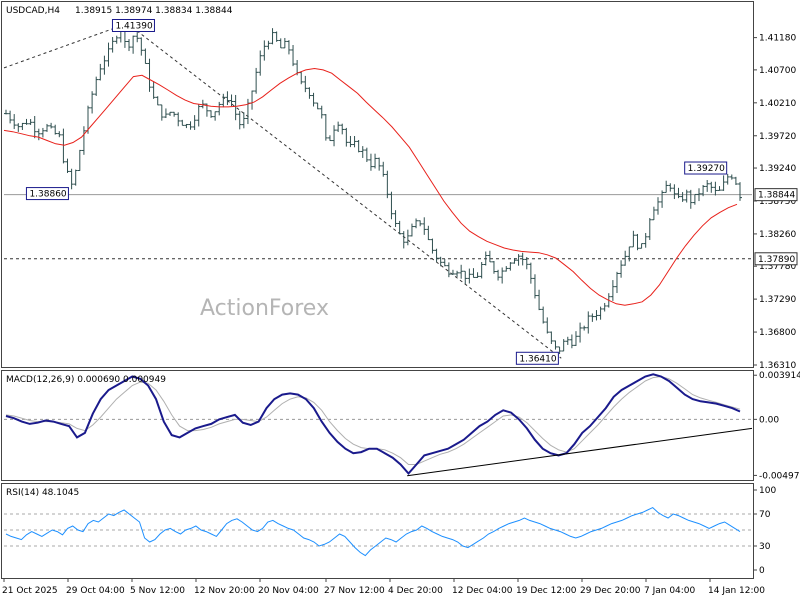  I want to click on macd-tick-label: -0.00497, so click(779, 476).